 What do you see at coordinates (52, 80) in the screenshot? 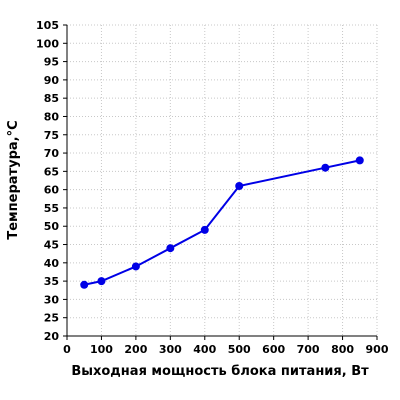
I see `y-tick-label: 90` at bounding box center [52, 80].